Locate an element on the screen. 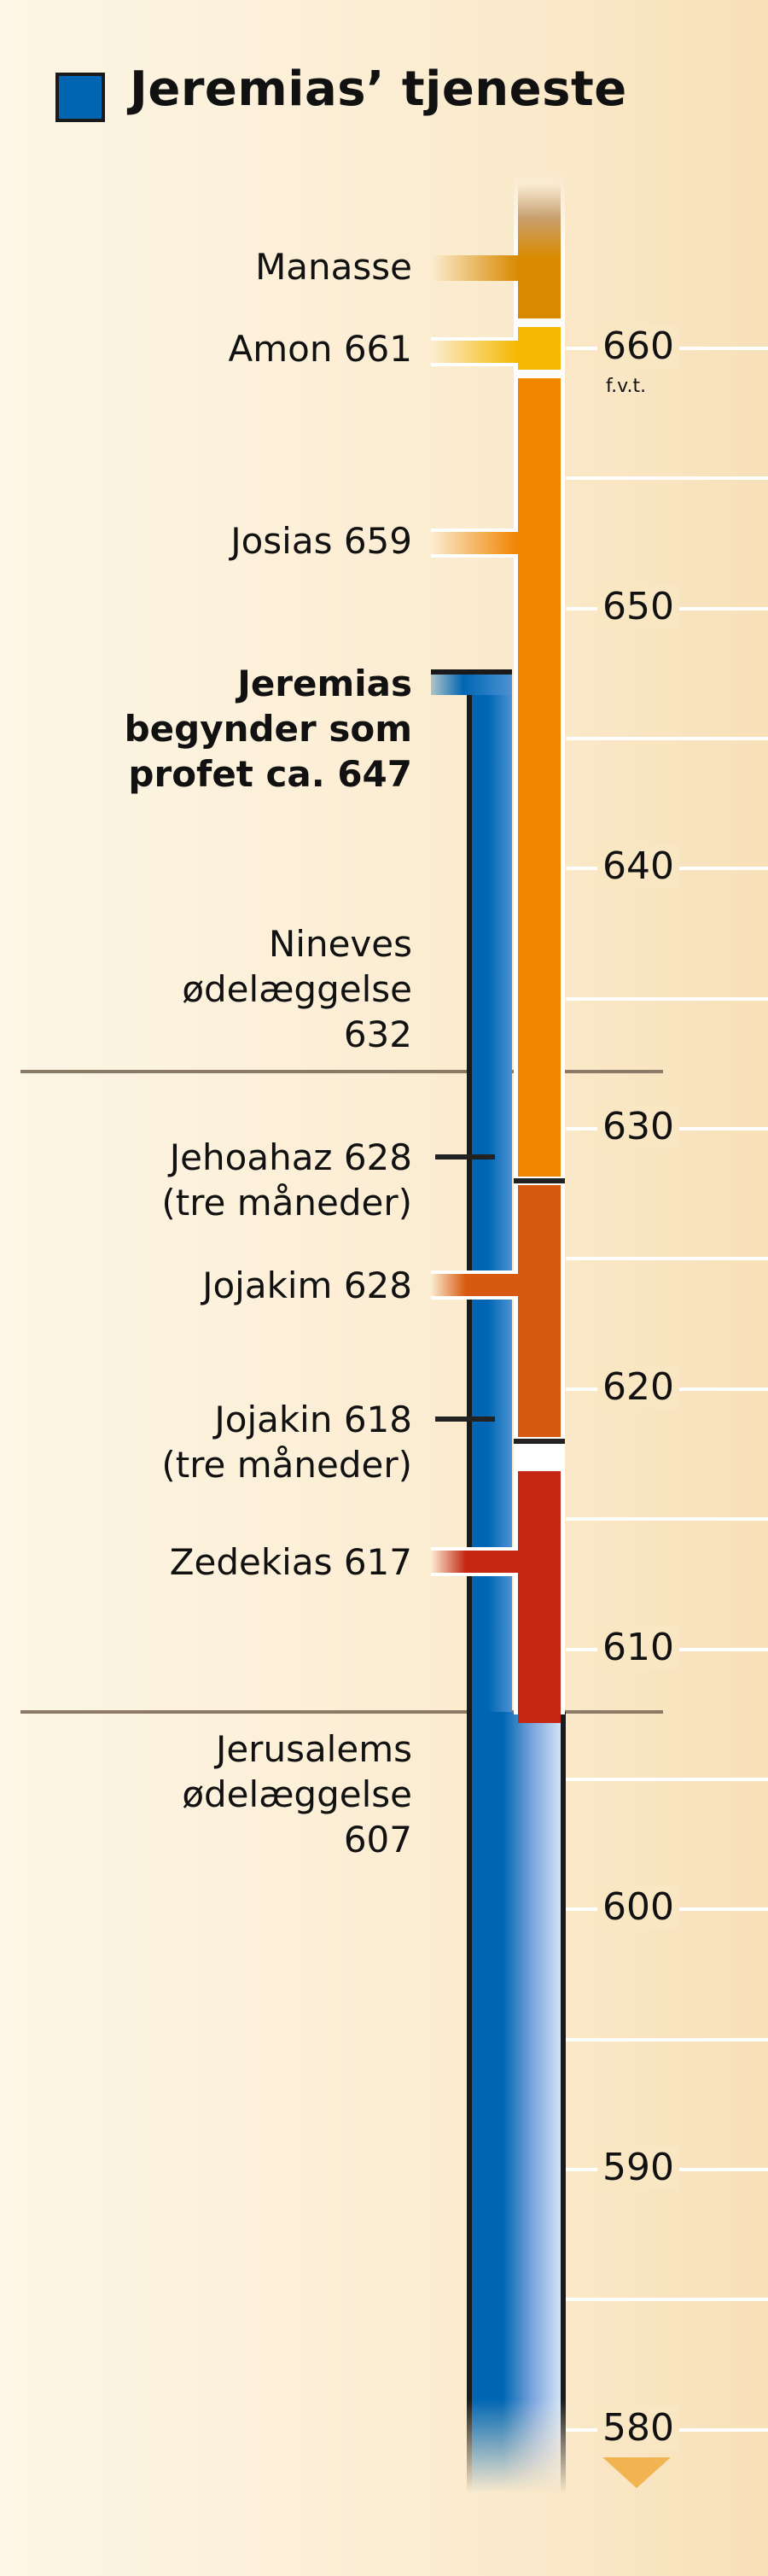 This screenshot has width=768, height=2576. label-line: 632 is located at coordinates (377, 1034).